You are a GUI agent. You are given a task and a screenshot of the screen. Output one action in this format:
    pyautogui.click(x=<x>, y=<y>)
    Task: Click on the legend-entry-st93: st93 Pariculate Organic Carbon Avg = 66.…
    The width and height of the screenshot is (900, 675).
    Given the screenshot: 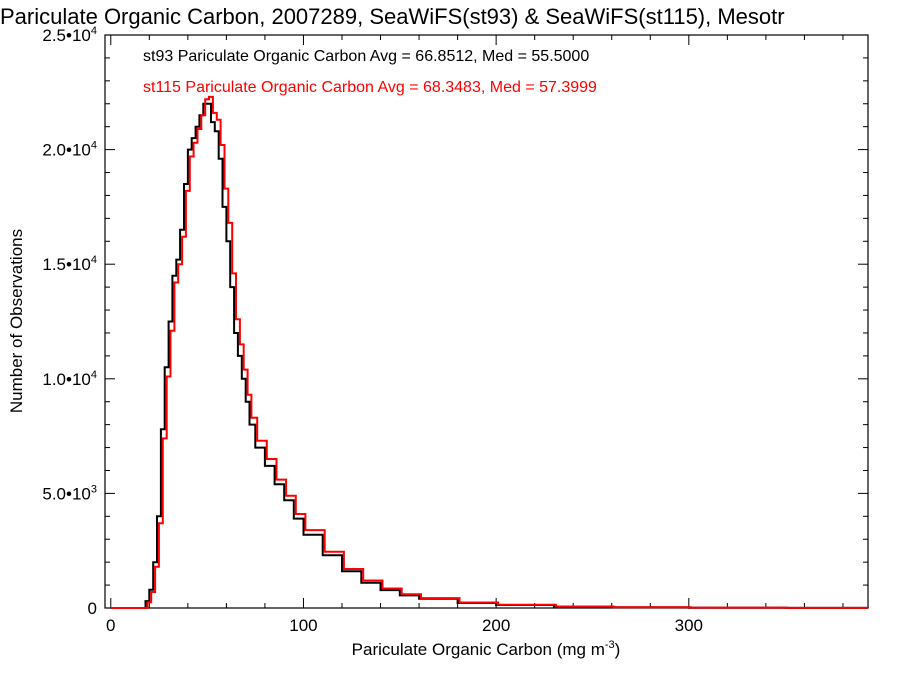 What is the action you would take?
    pyautogui.click(x=366, y=56)
    